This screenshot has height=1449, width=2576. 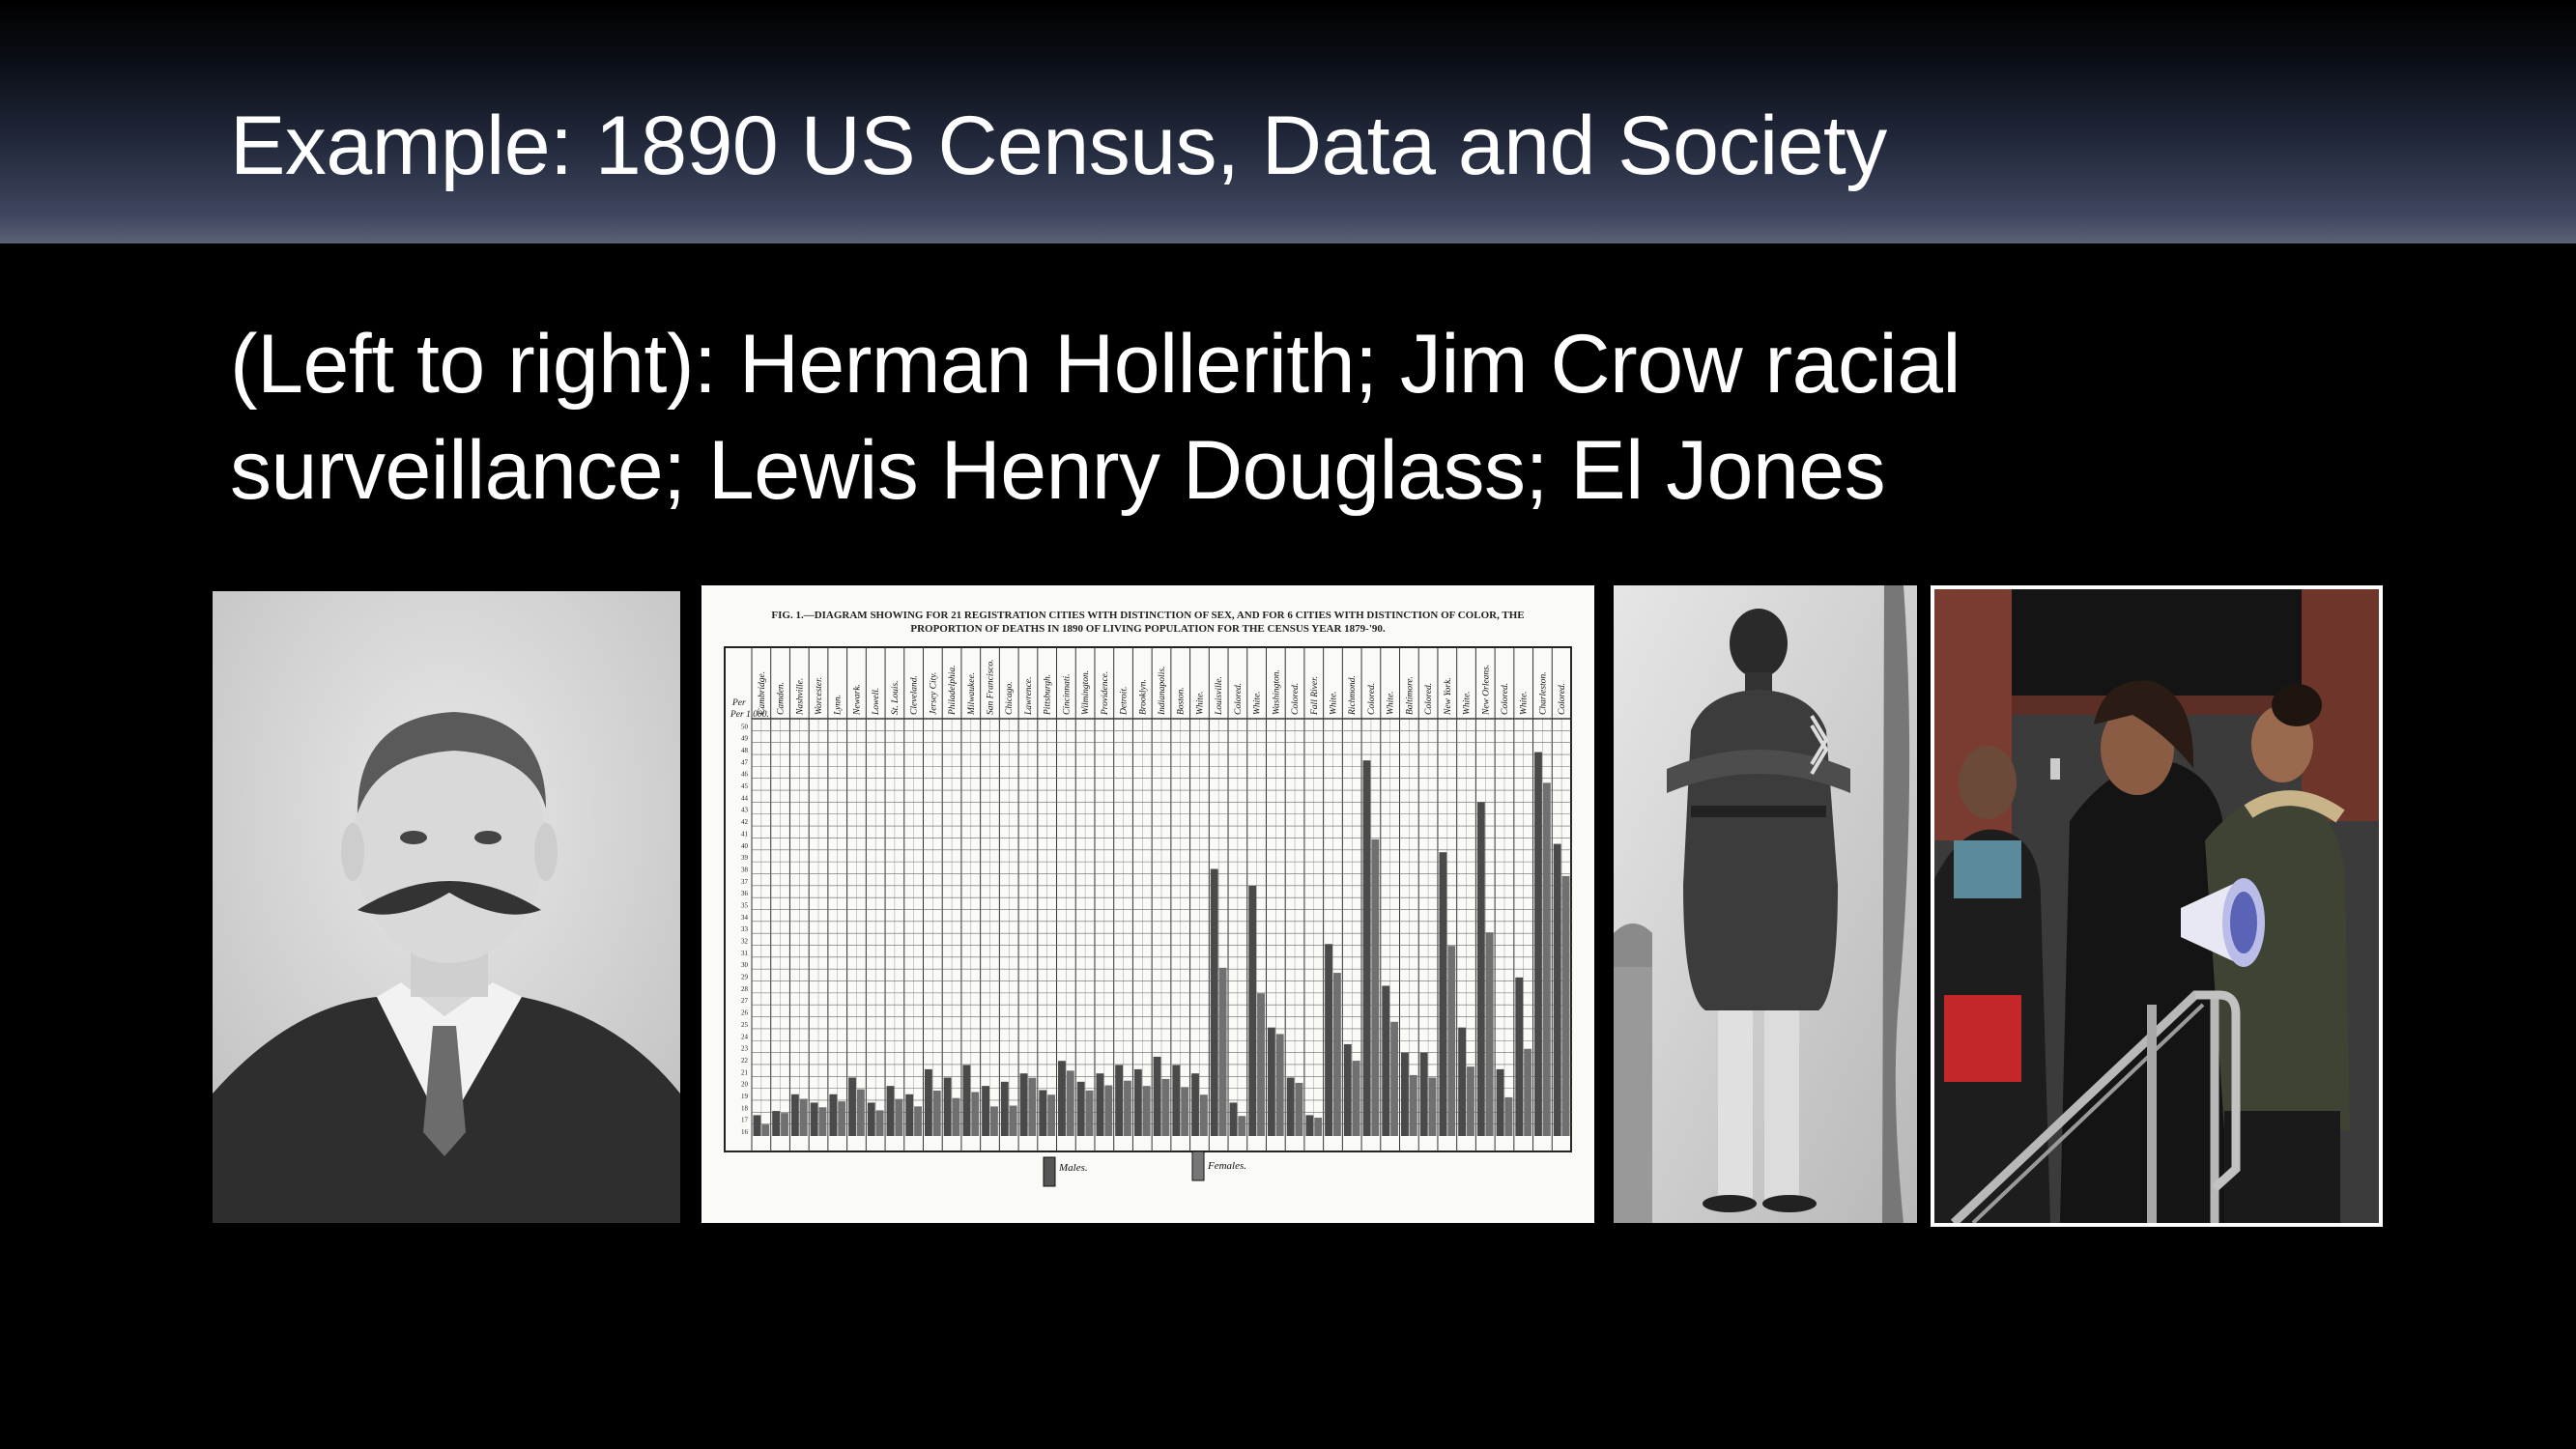 What do you see at coordinates (745, 762) in the screenshot?
I see `diagram-tick-label: 47` at bounding box center [745, 762].